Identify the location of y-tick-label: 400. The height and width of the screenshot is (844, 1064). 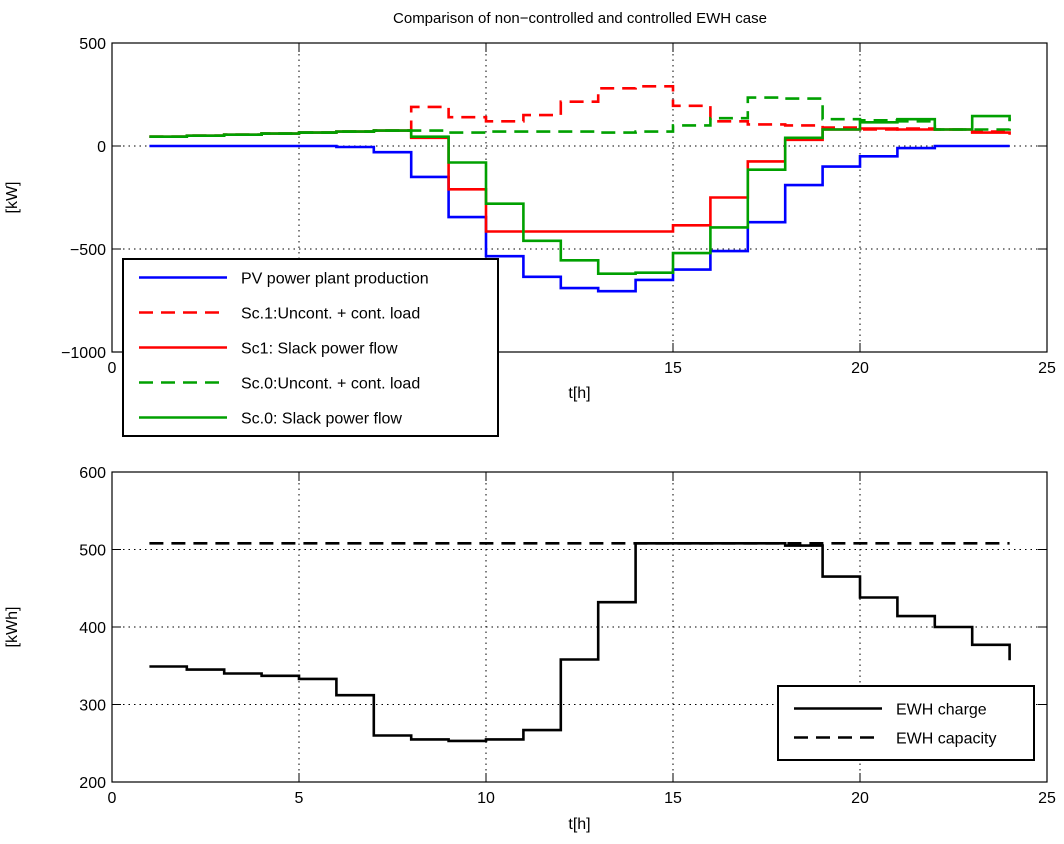
(92, 628).